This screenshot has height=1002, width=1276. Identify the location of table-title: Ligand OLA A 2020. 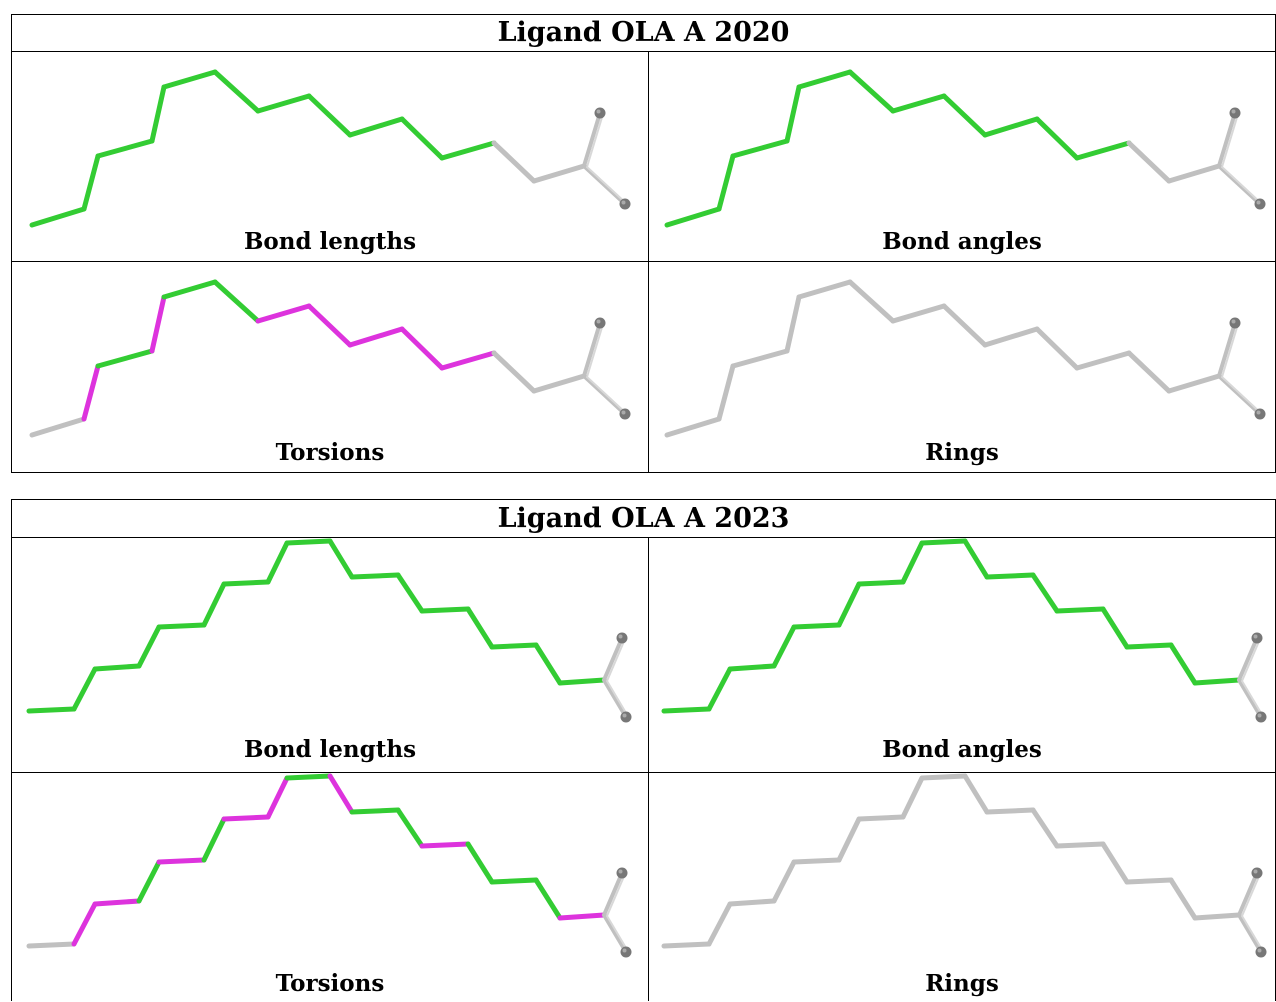
(643, 33).